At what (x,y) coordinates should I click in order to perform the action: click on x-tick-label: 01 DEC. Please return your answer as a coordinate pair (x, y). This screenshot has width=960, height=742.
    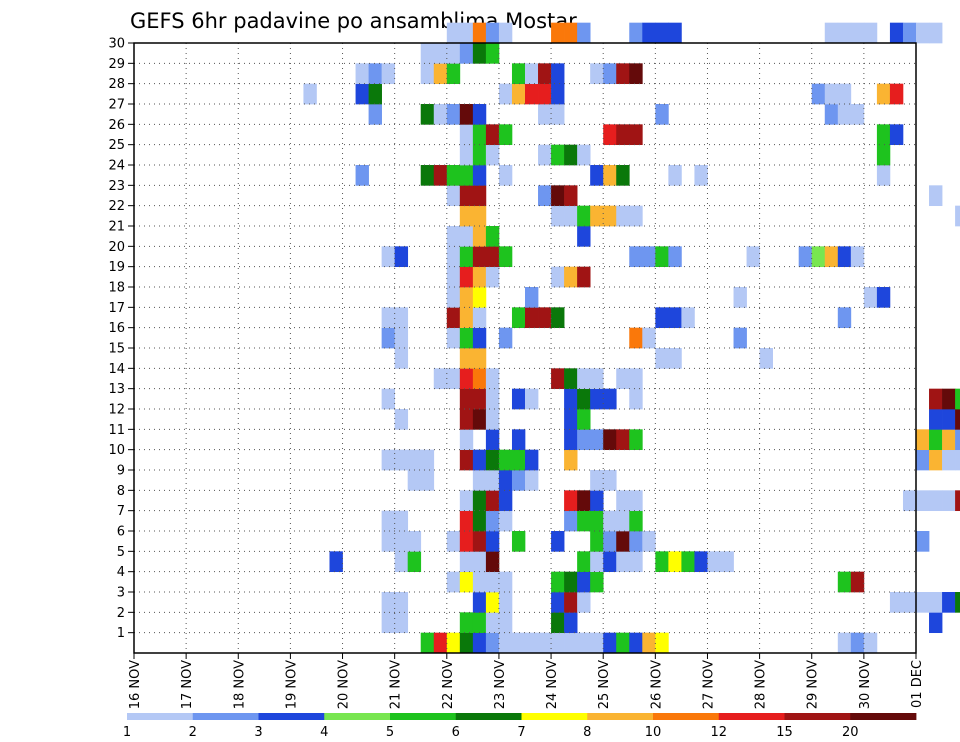
    Looking at the image, I should click on (917, 684).